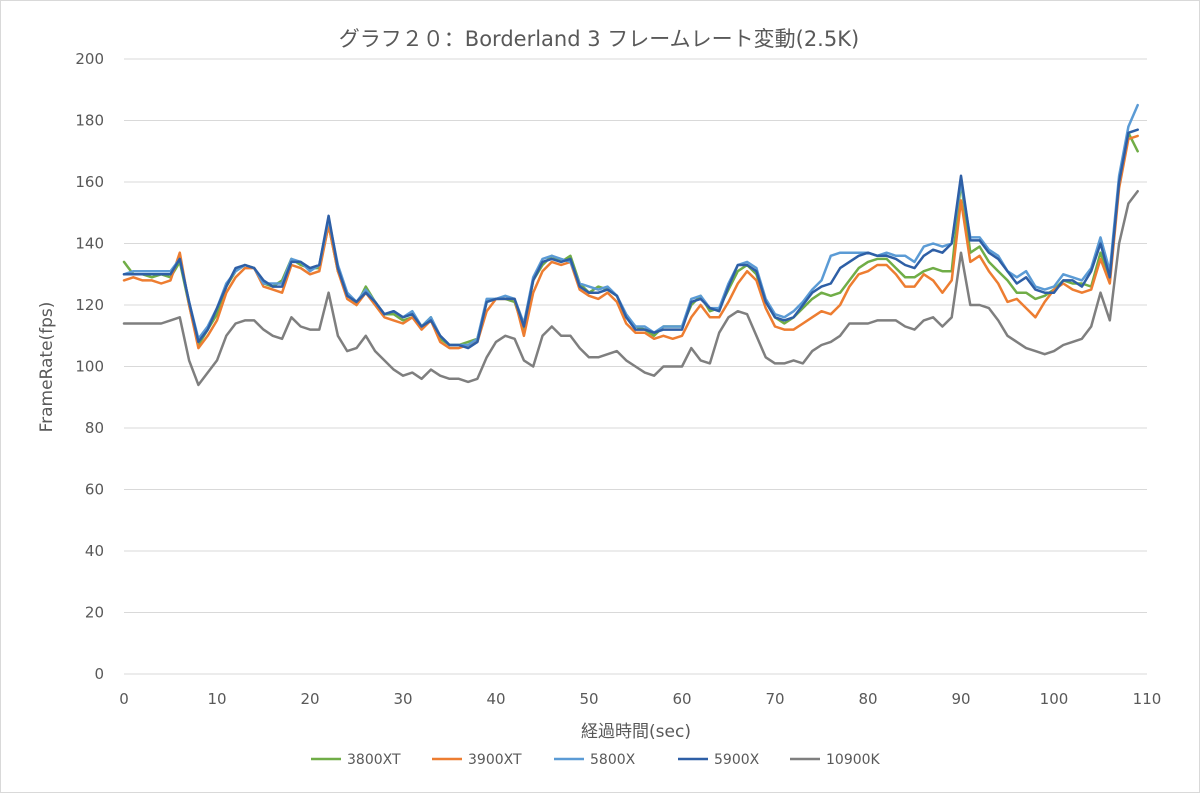 The height and width of the screenshot is (793, 1200). What do you see at coordinates (89, 244) in the screenshot?
I see `y-tick-label: 140` at bounding box center [89, 244].